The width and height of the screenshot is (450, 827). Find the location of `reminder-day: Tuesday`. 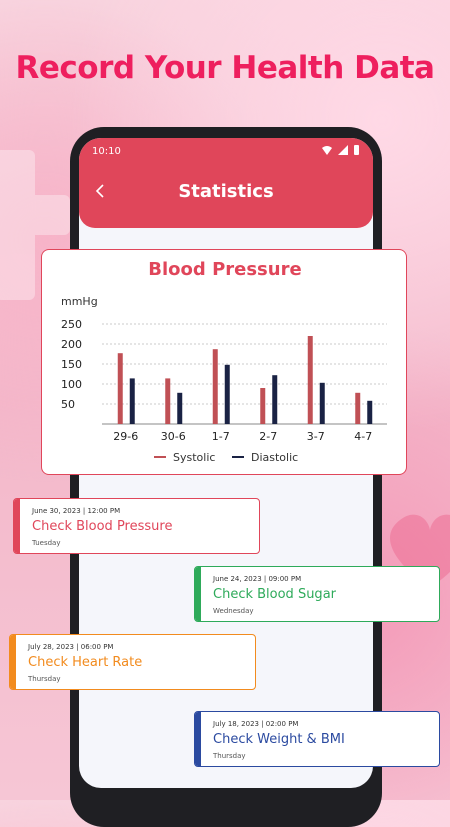

reminder-day: Tuesday is located at coordinates (46, 543).